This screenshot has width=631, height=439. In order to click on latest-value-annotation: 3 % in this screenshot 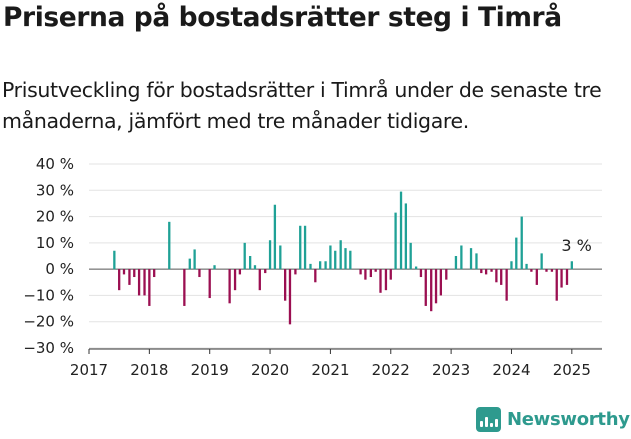, I will do `click(576, 245)`.